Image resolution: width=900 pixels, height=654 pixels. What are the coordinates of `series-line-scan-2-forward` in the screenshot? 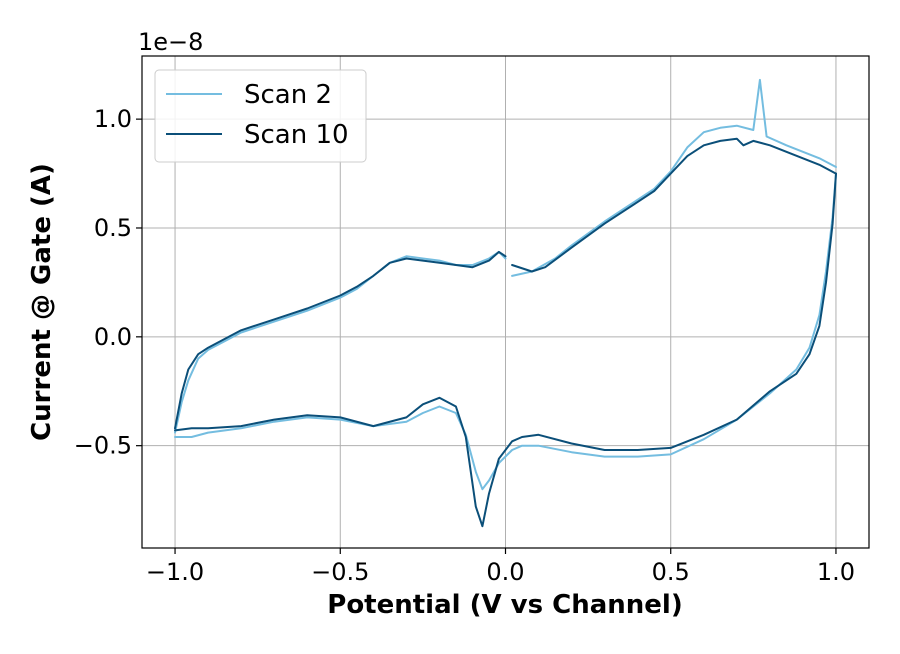 It's located at (674, 177).